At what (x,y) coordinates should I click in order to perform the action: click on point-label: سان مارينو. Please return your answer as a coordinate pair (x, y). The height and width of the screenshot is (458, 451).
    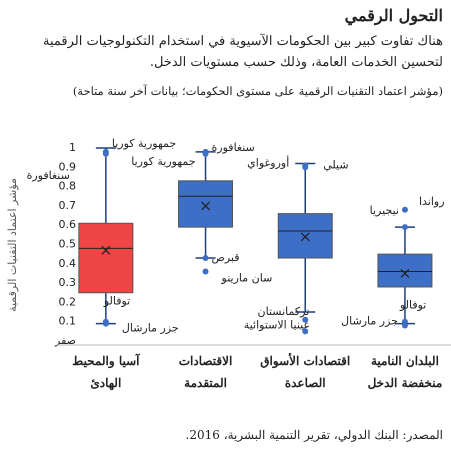
    Looking at the image, I should click on (247, 278).